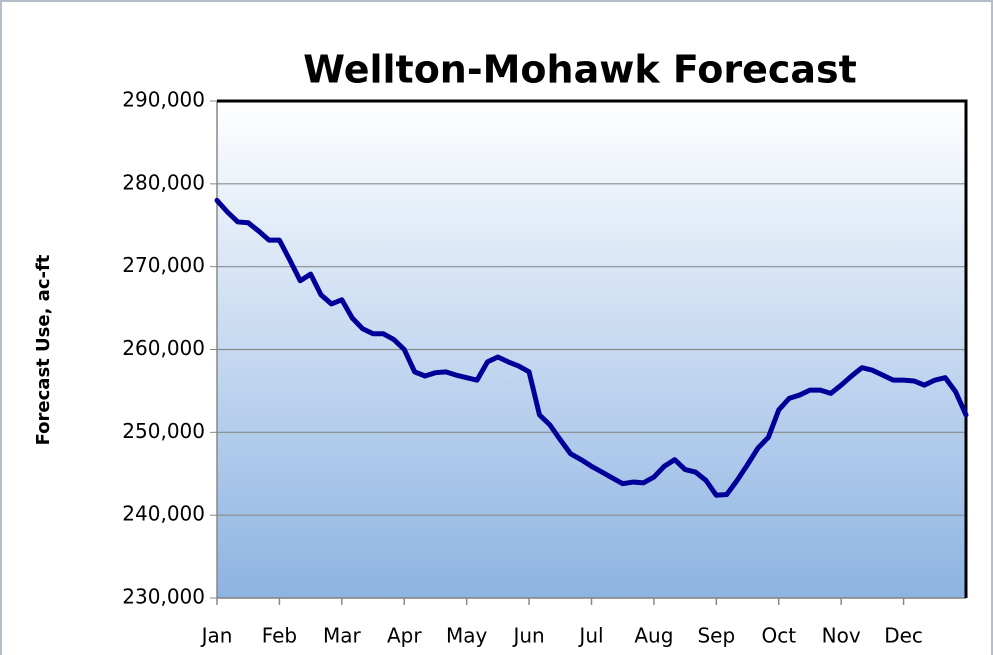  I want to click on x-tick-label: Mar, so click(342, 636).